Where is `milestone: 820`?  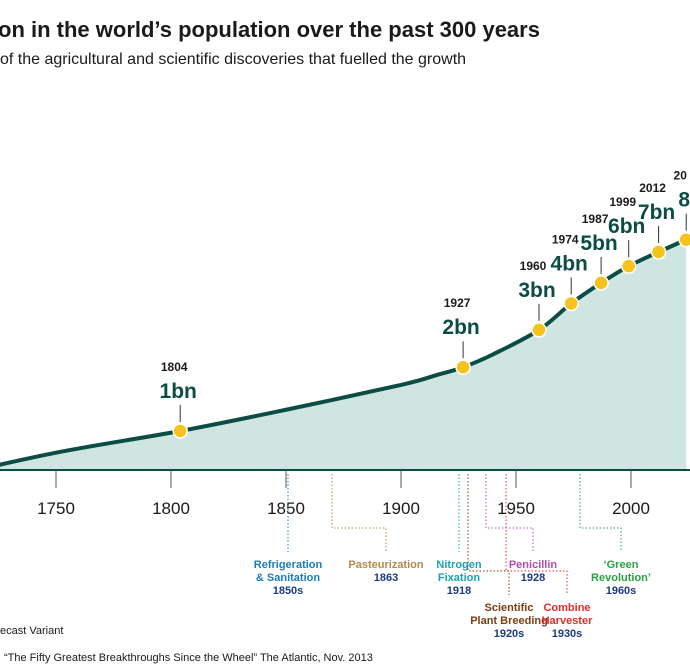 milestone: 820 is located at coordinates (682, 208).